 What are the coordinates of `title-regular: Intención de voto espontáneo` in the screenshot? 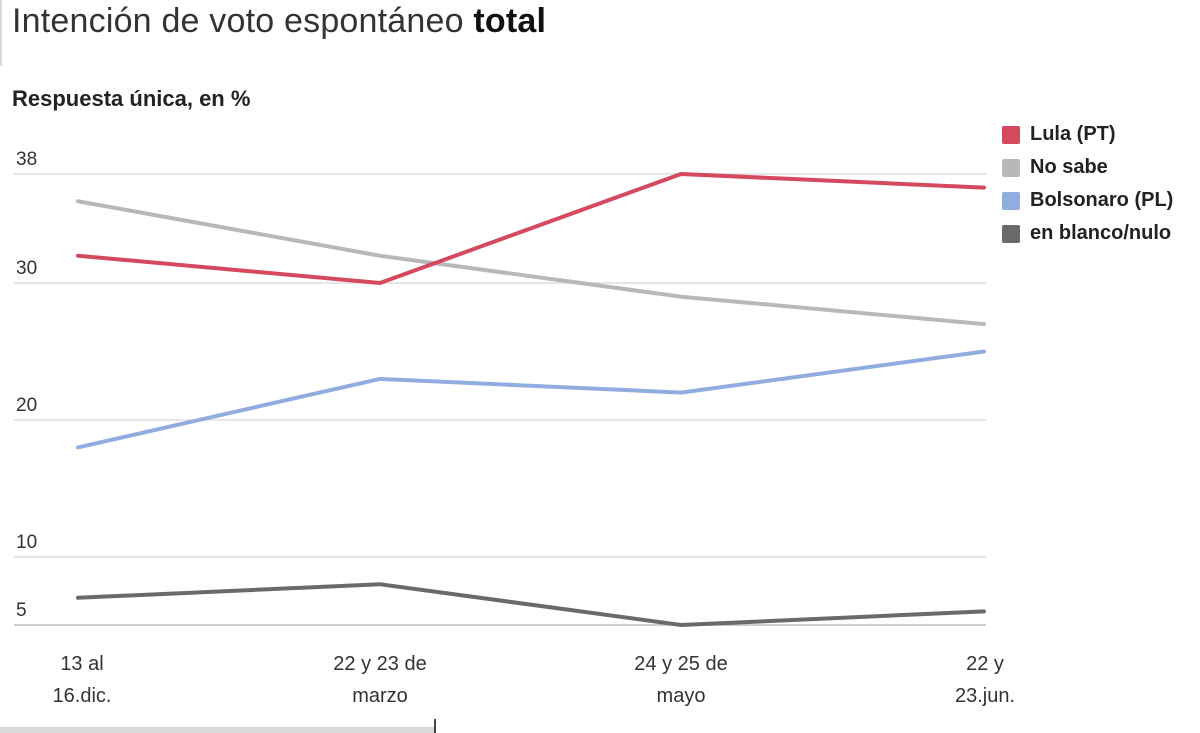 It's located at (238, 21).